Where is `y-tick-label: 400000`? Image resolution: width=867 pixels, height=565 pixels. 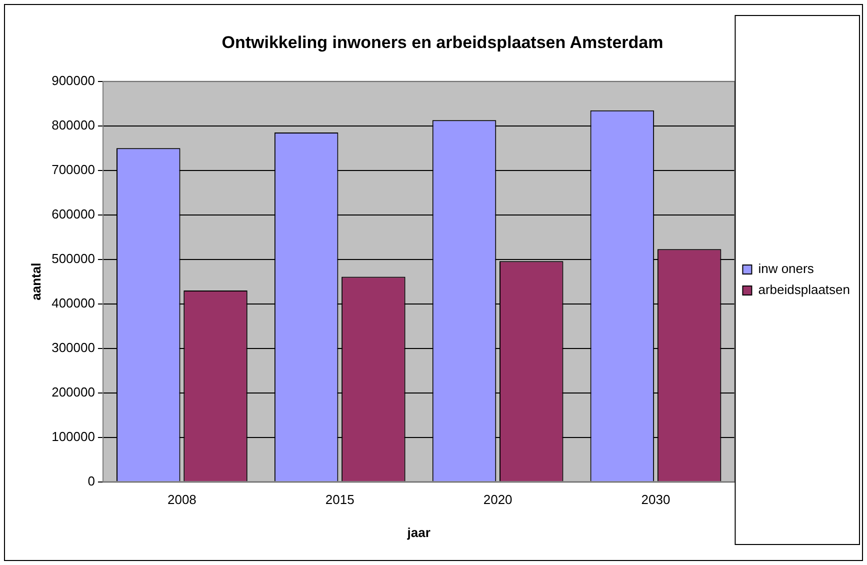 y-tick-label: 400000 is located at coordinates (73, 302).